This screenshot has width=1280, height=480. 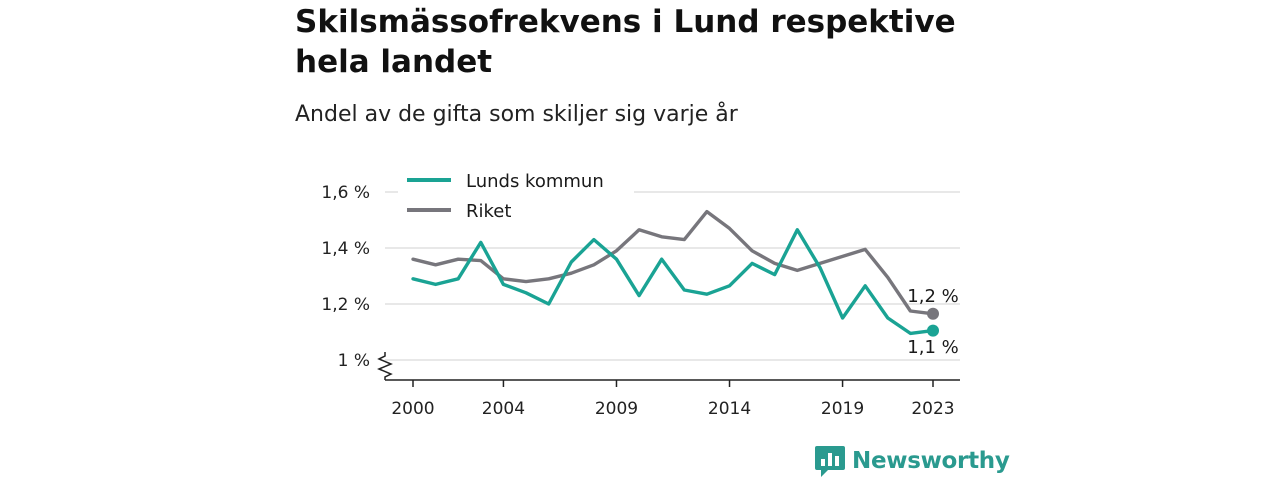 What do you see at coordinates (932, 296) in the screenshot?
I see `end-label-riket: 1,2 %` at bounding box center [932, 296].